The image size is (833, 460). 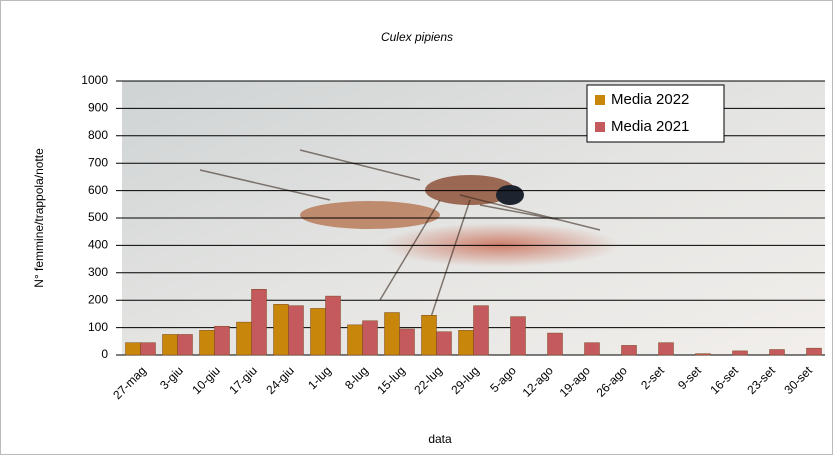 I want to click on y-tick-label: 100, so click(x=98, y=327).